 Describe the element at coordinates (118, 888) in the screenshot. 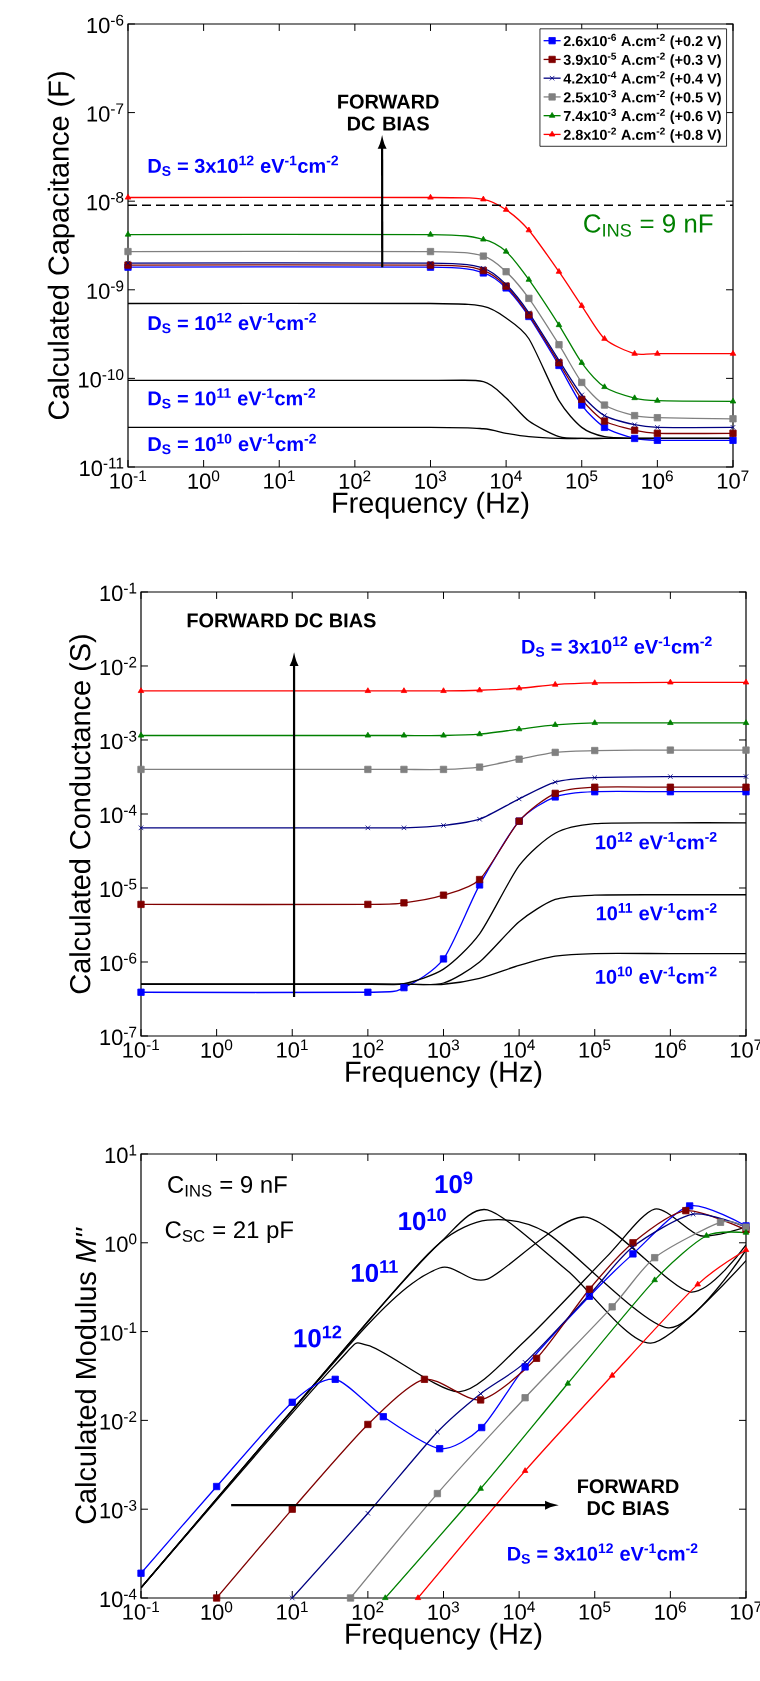

I see `y-tick-label: 10$^{-5}$` at that location.